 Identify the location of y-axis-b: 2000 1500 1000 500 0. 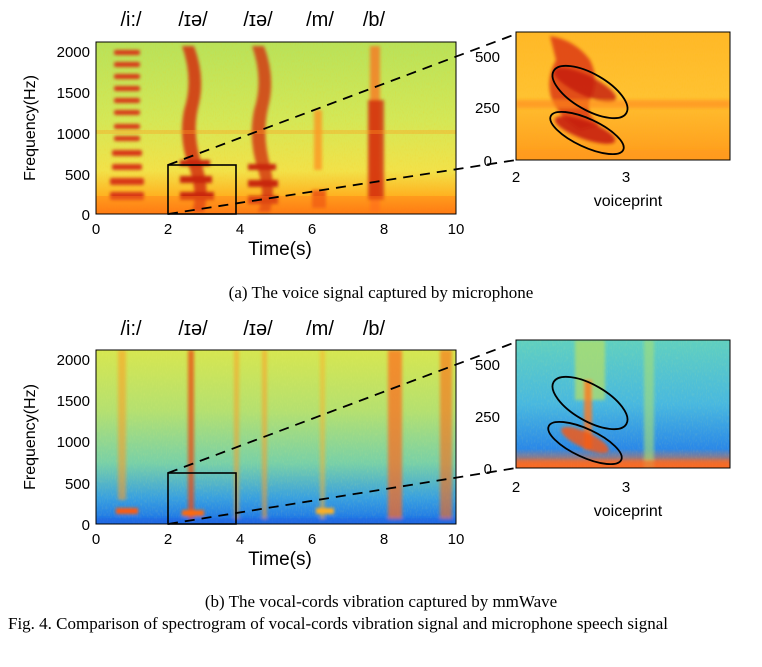
(73, 443).